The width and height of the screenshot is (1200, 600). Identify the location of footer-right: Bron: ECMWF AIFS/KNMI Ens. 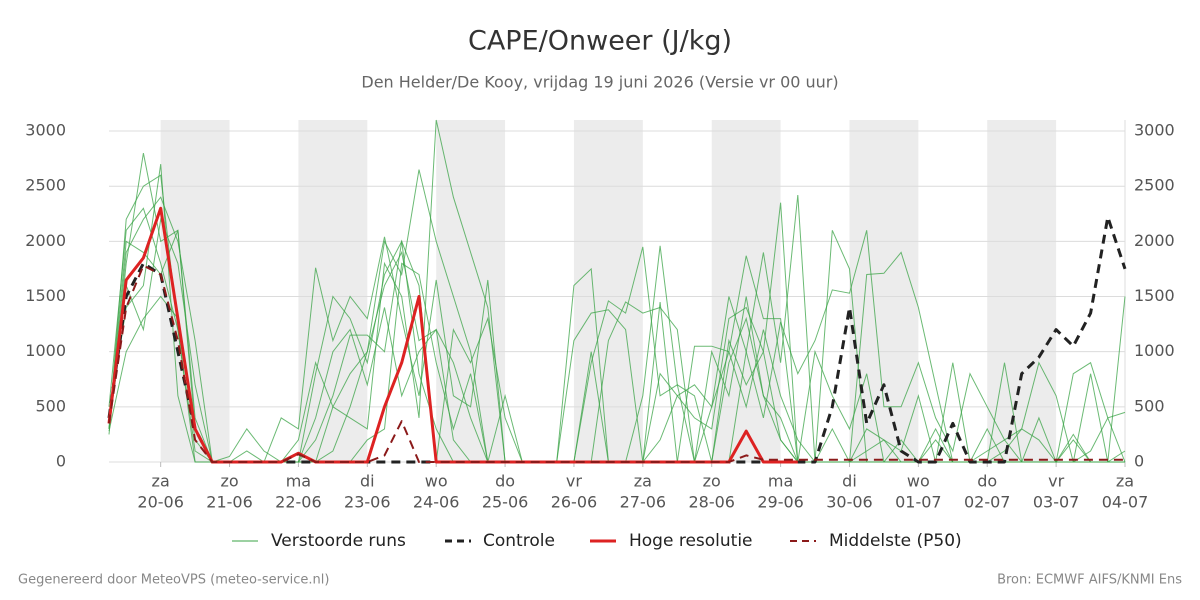
(1089, 580).